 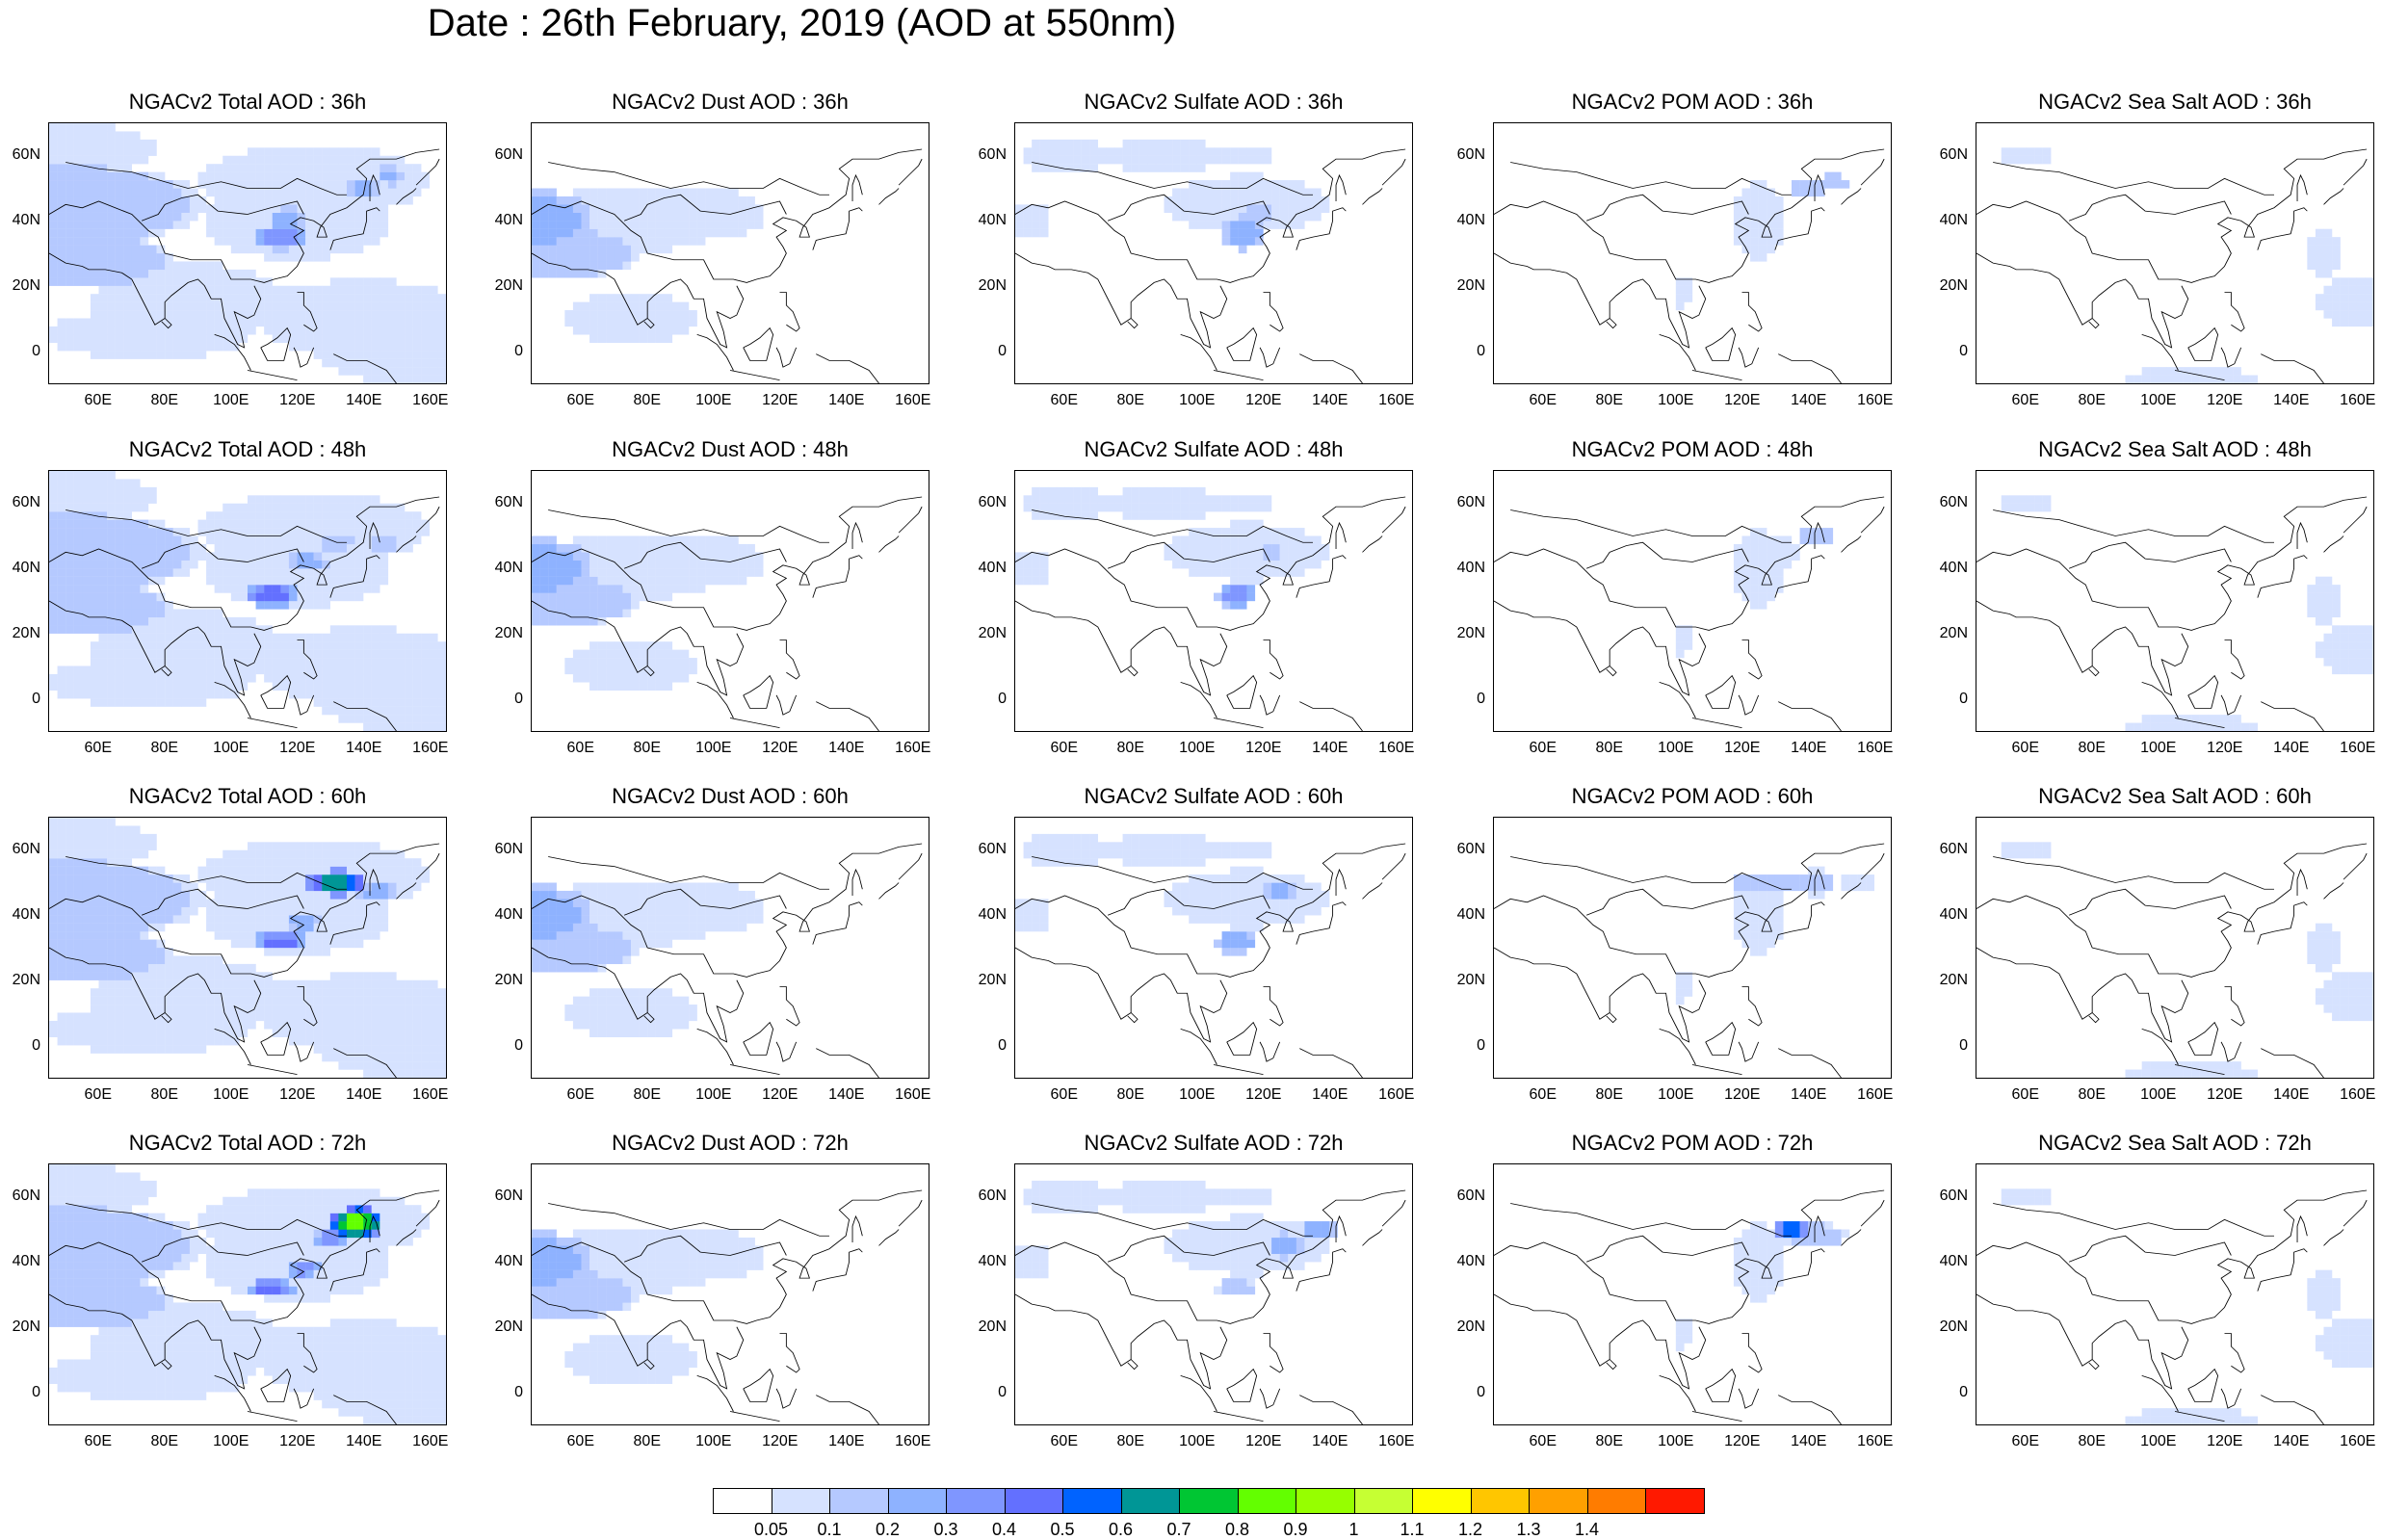 What do you see at coordinates (1963, 699) in the screenshot?
I see `lat-tick-label: 0` at bounding box center [1963, 699].